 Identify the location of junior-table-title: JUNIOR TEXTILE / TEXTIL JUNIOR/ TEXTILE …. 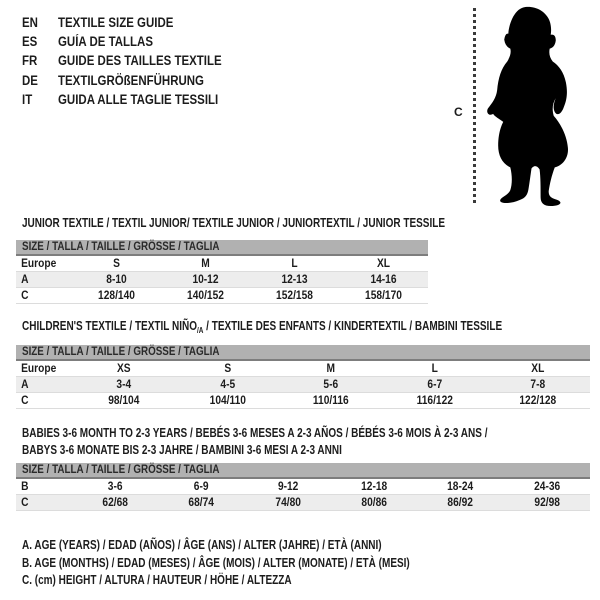
(234, 223).